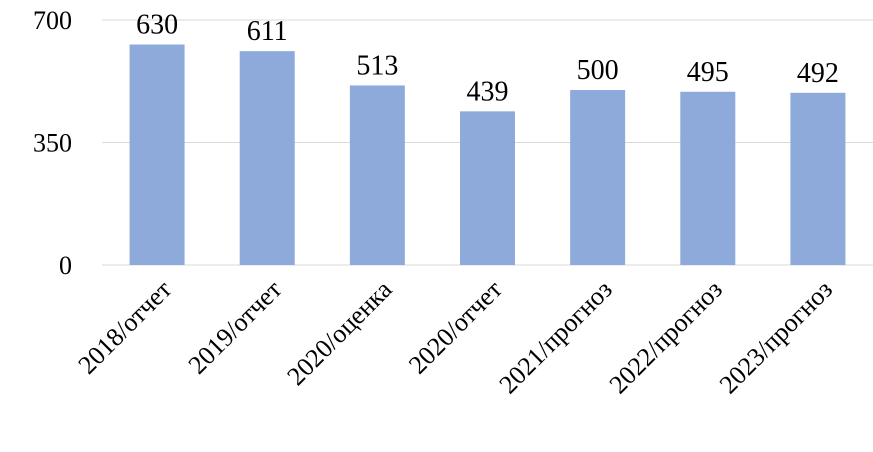 Image resolution: width=873 pixels, height=452 pixels. I want to click on data-label-2: 513, so click(377, 65).